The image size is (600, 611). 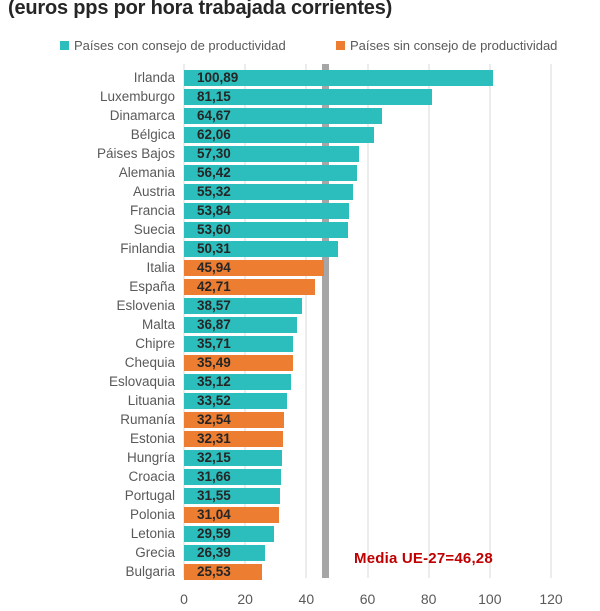 I want to click on bar: 53,84, so click(x=266, y=211).